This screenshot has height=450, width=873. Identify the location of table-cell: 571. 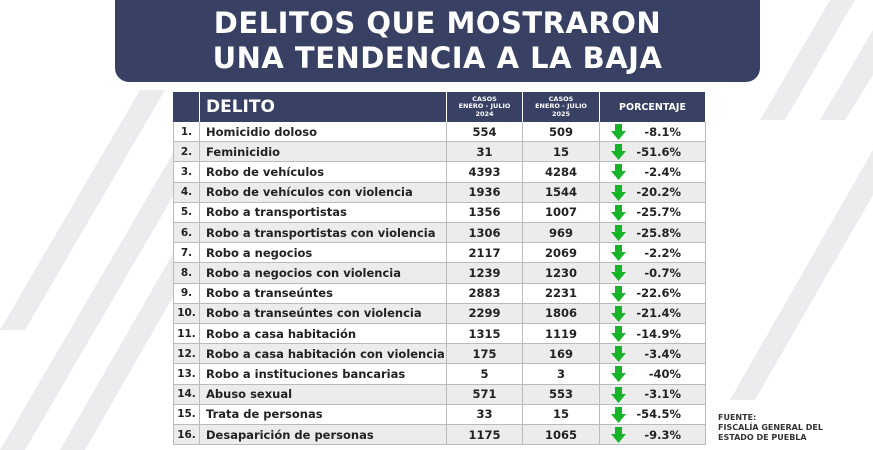
(485, 394).